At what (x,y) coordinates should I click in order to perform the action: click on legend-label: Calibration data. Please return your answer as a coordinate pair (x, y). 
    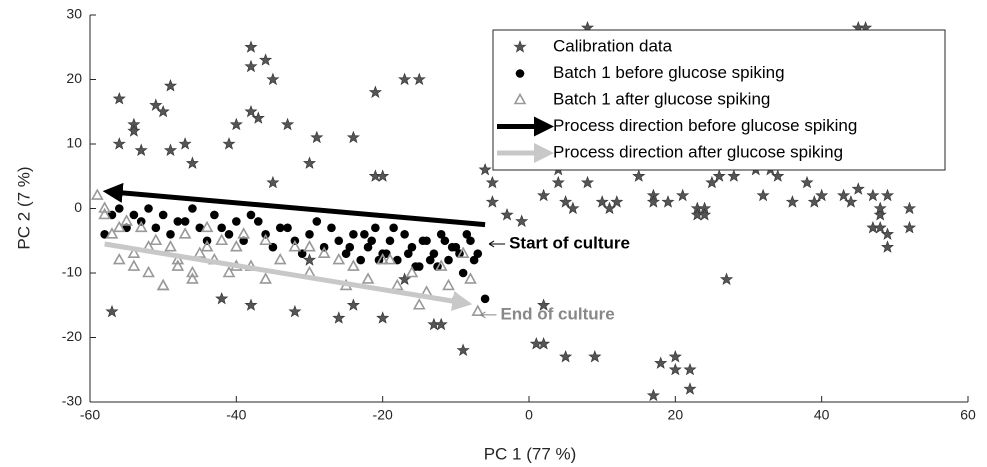
    Looking at the image, I should click on (613, 45).